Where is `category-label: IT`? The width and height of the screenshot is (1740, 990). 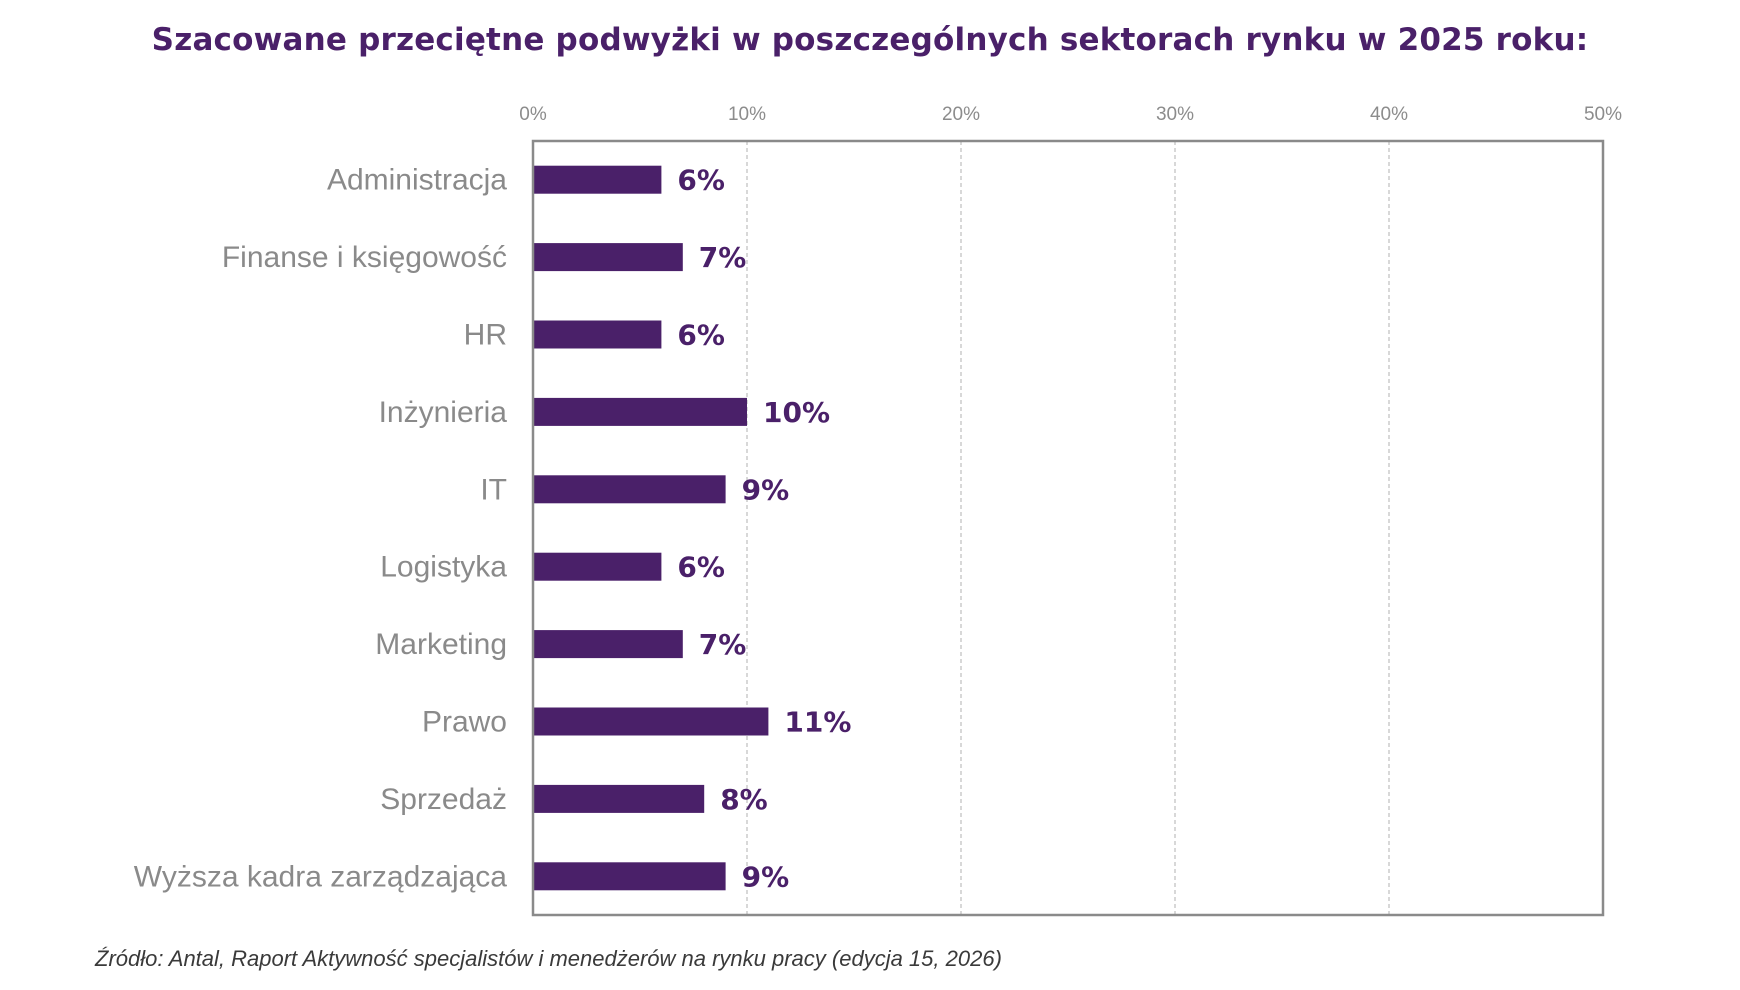 category-label: IT is located at coordinates (493, 489).